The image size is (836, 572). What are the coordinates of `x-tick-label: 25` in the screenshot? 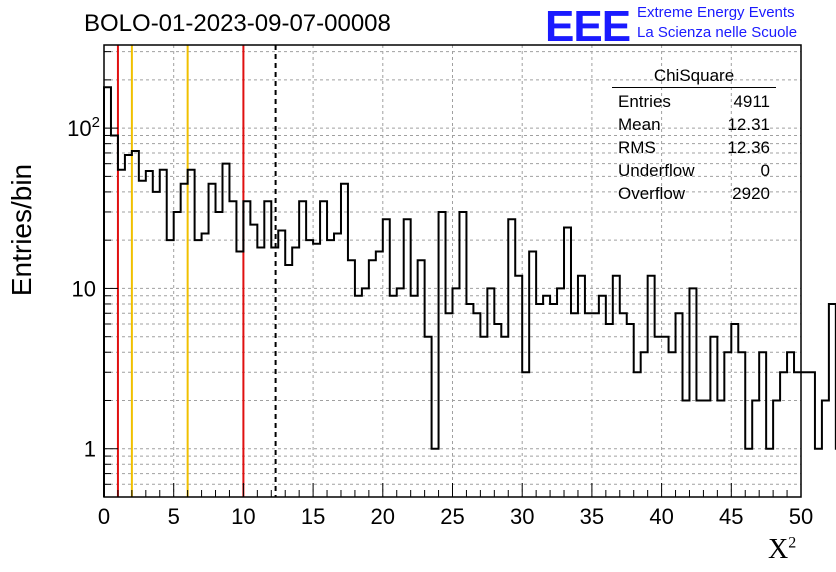 It's located at (452, 516).